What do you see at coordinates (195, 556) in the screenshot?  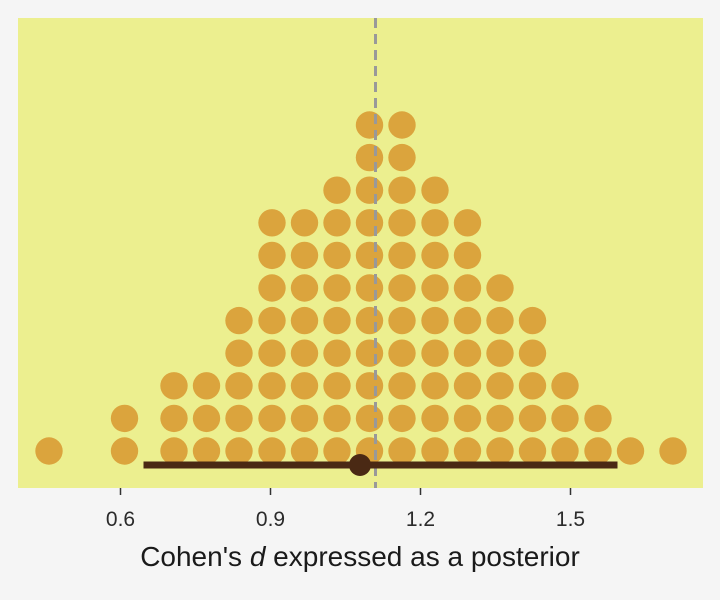 I see `x-axis-title-start: Cohen's` at bounding box center [195, 556].